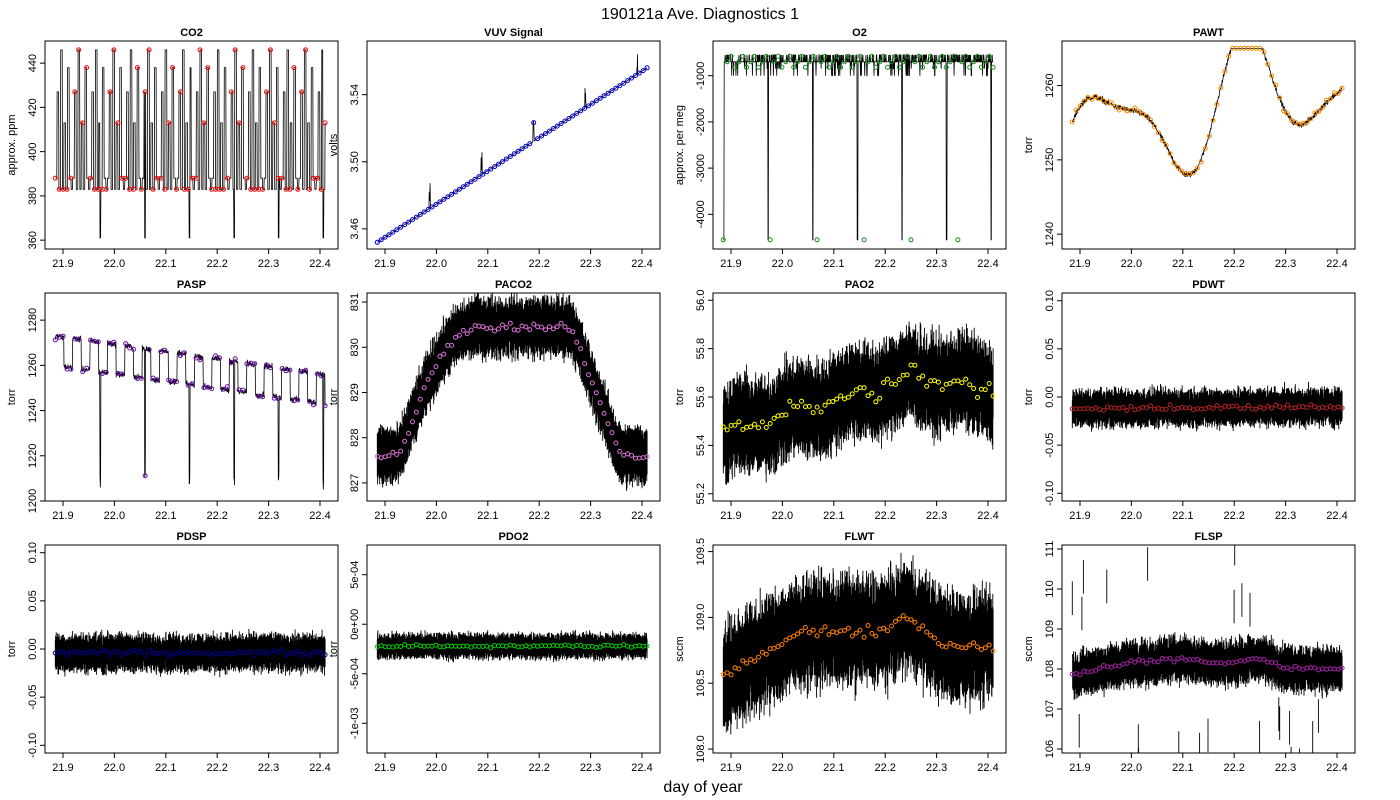  Describe the element at coordinates (1079, 264) in the screenshot. I see `pawt-xtick-label: 21.9` at that location.